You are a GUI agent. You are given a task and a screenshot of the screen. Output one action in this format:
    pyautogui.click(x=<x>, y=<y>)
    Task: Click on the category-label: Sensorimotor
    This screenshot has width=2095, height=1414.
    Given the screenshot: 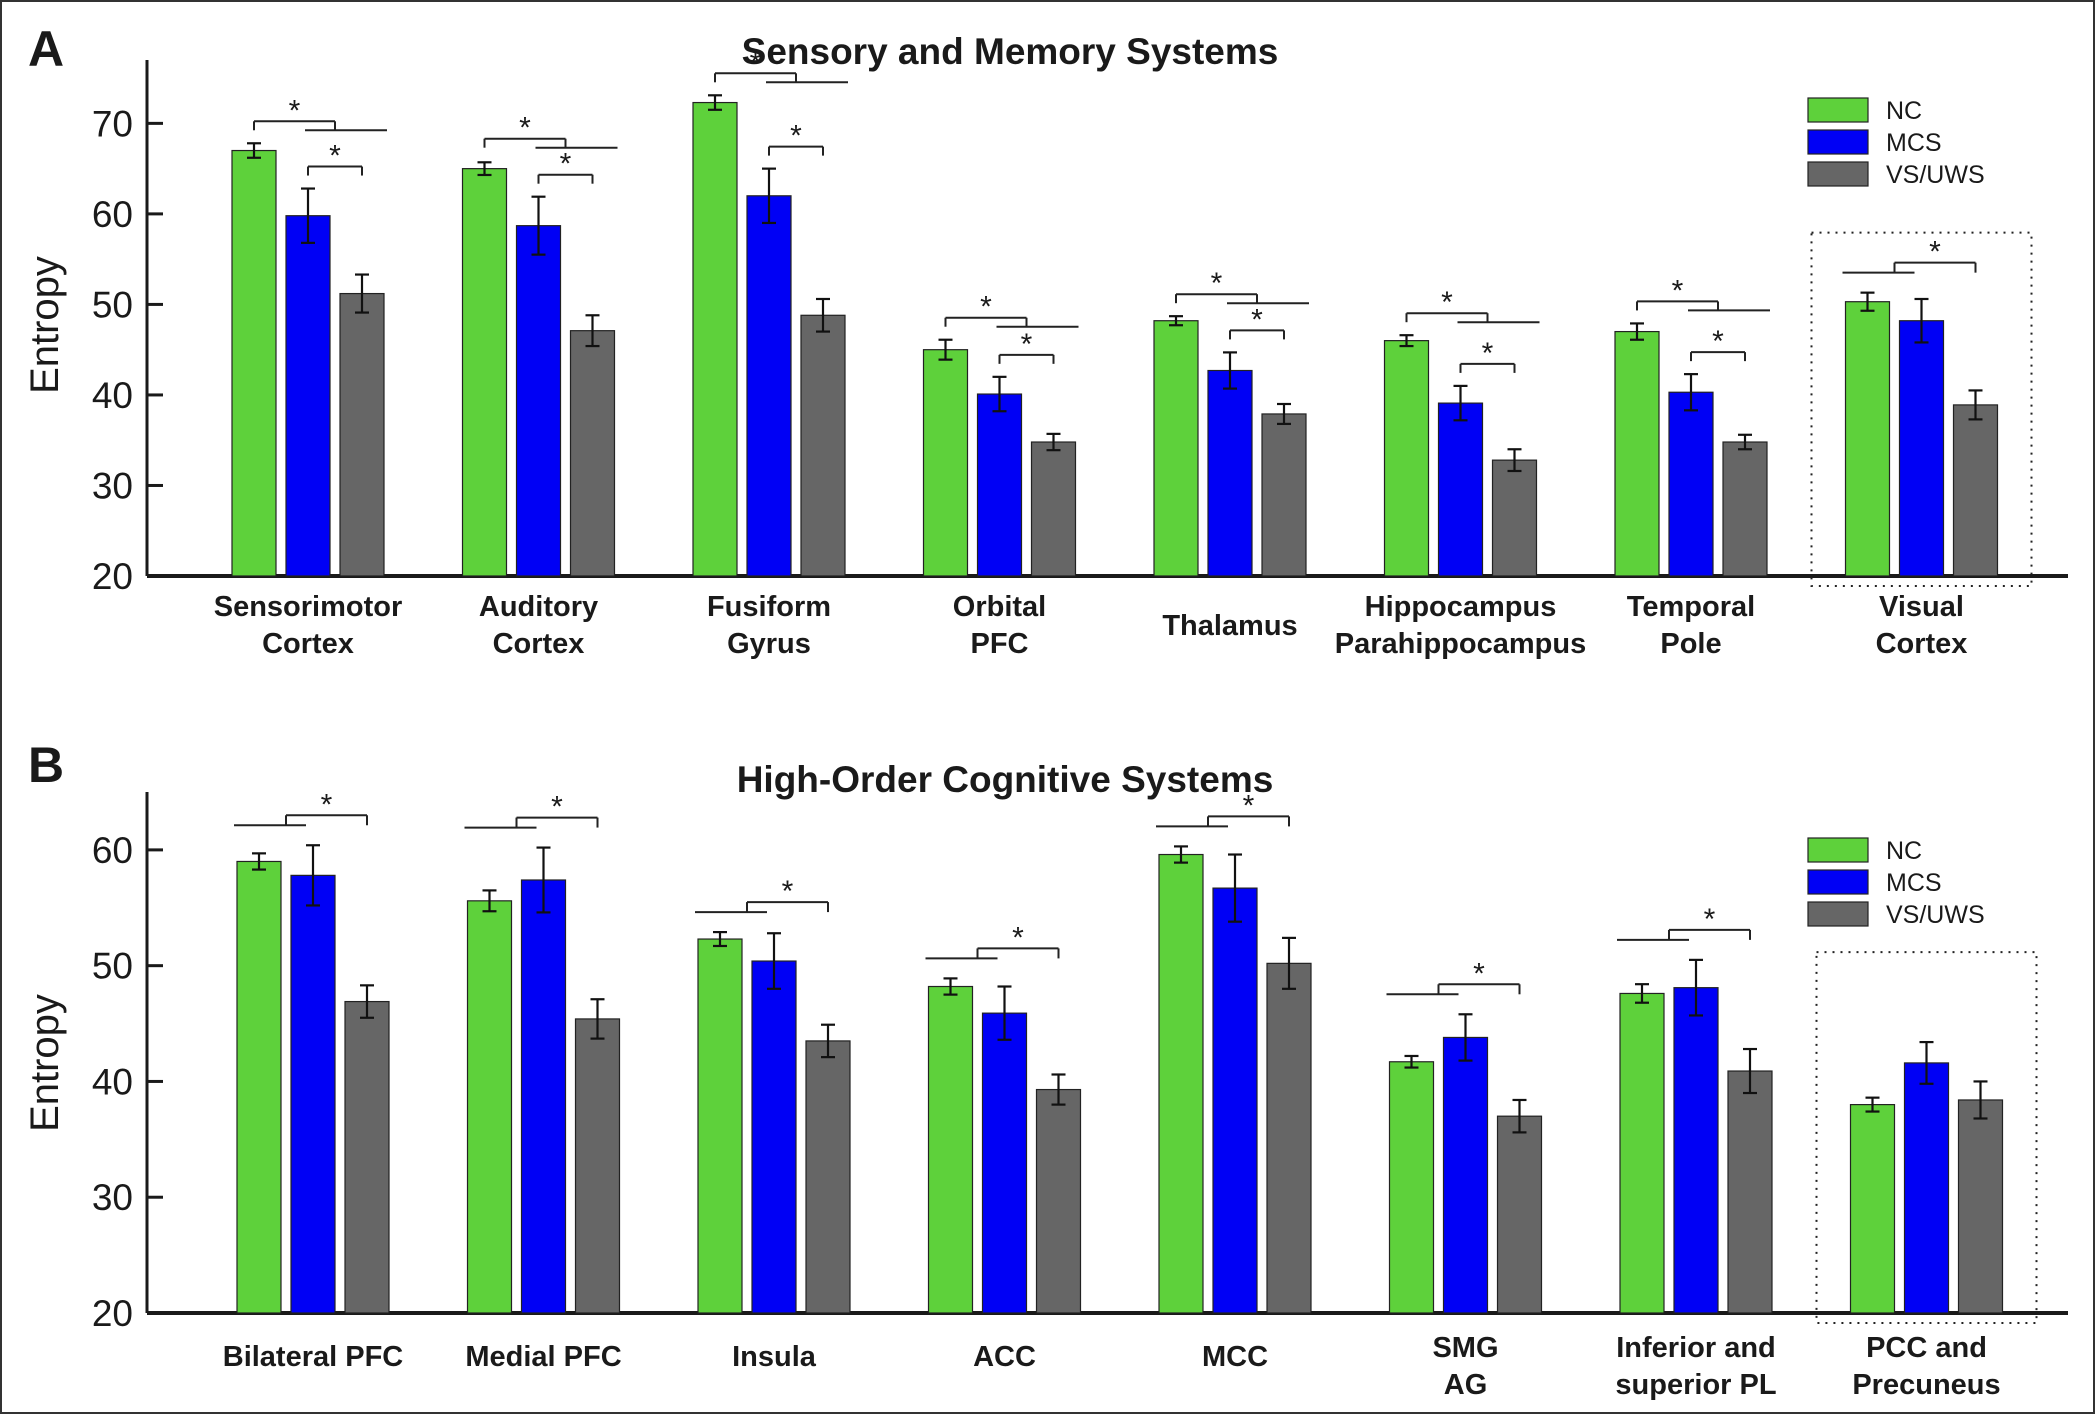 What is the action you would take?
    pyautogui.click(x=308, y=607)
    